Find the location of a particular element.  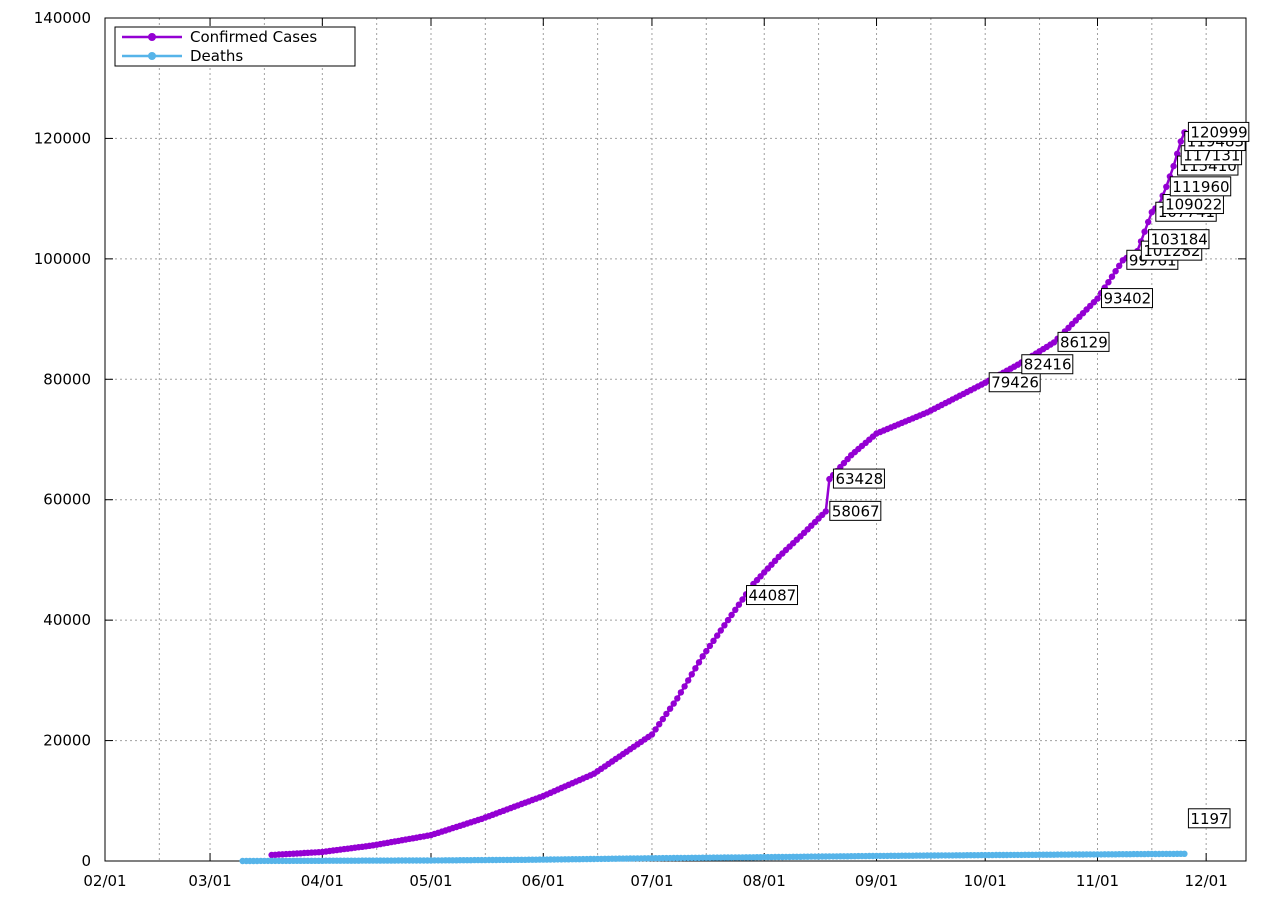

x-tick-label: 07/01 is located at coordinates (651, 881).